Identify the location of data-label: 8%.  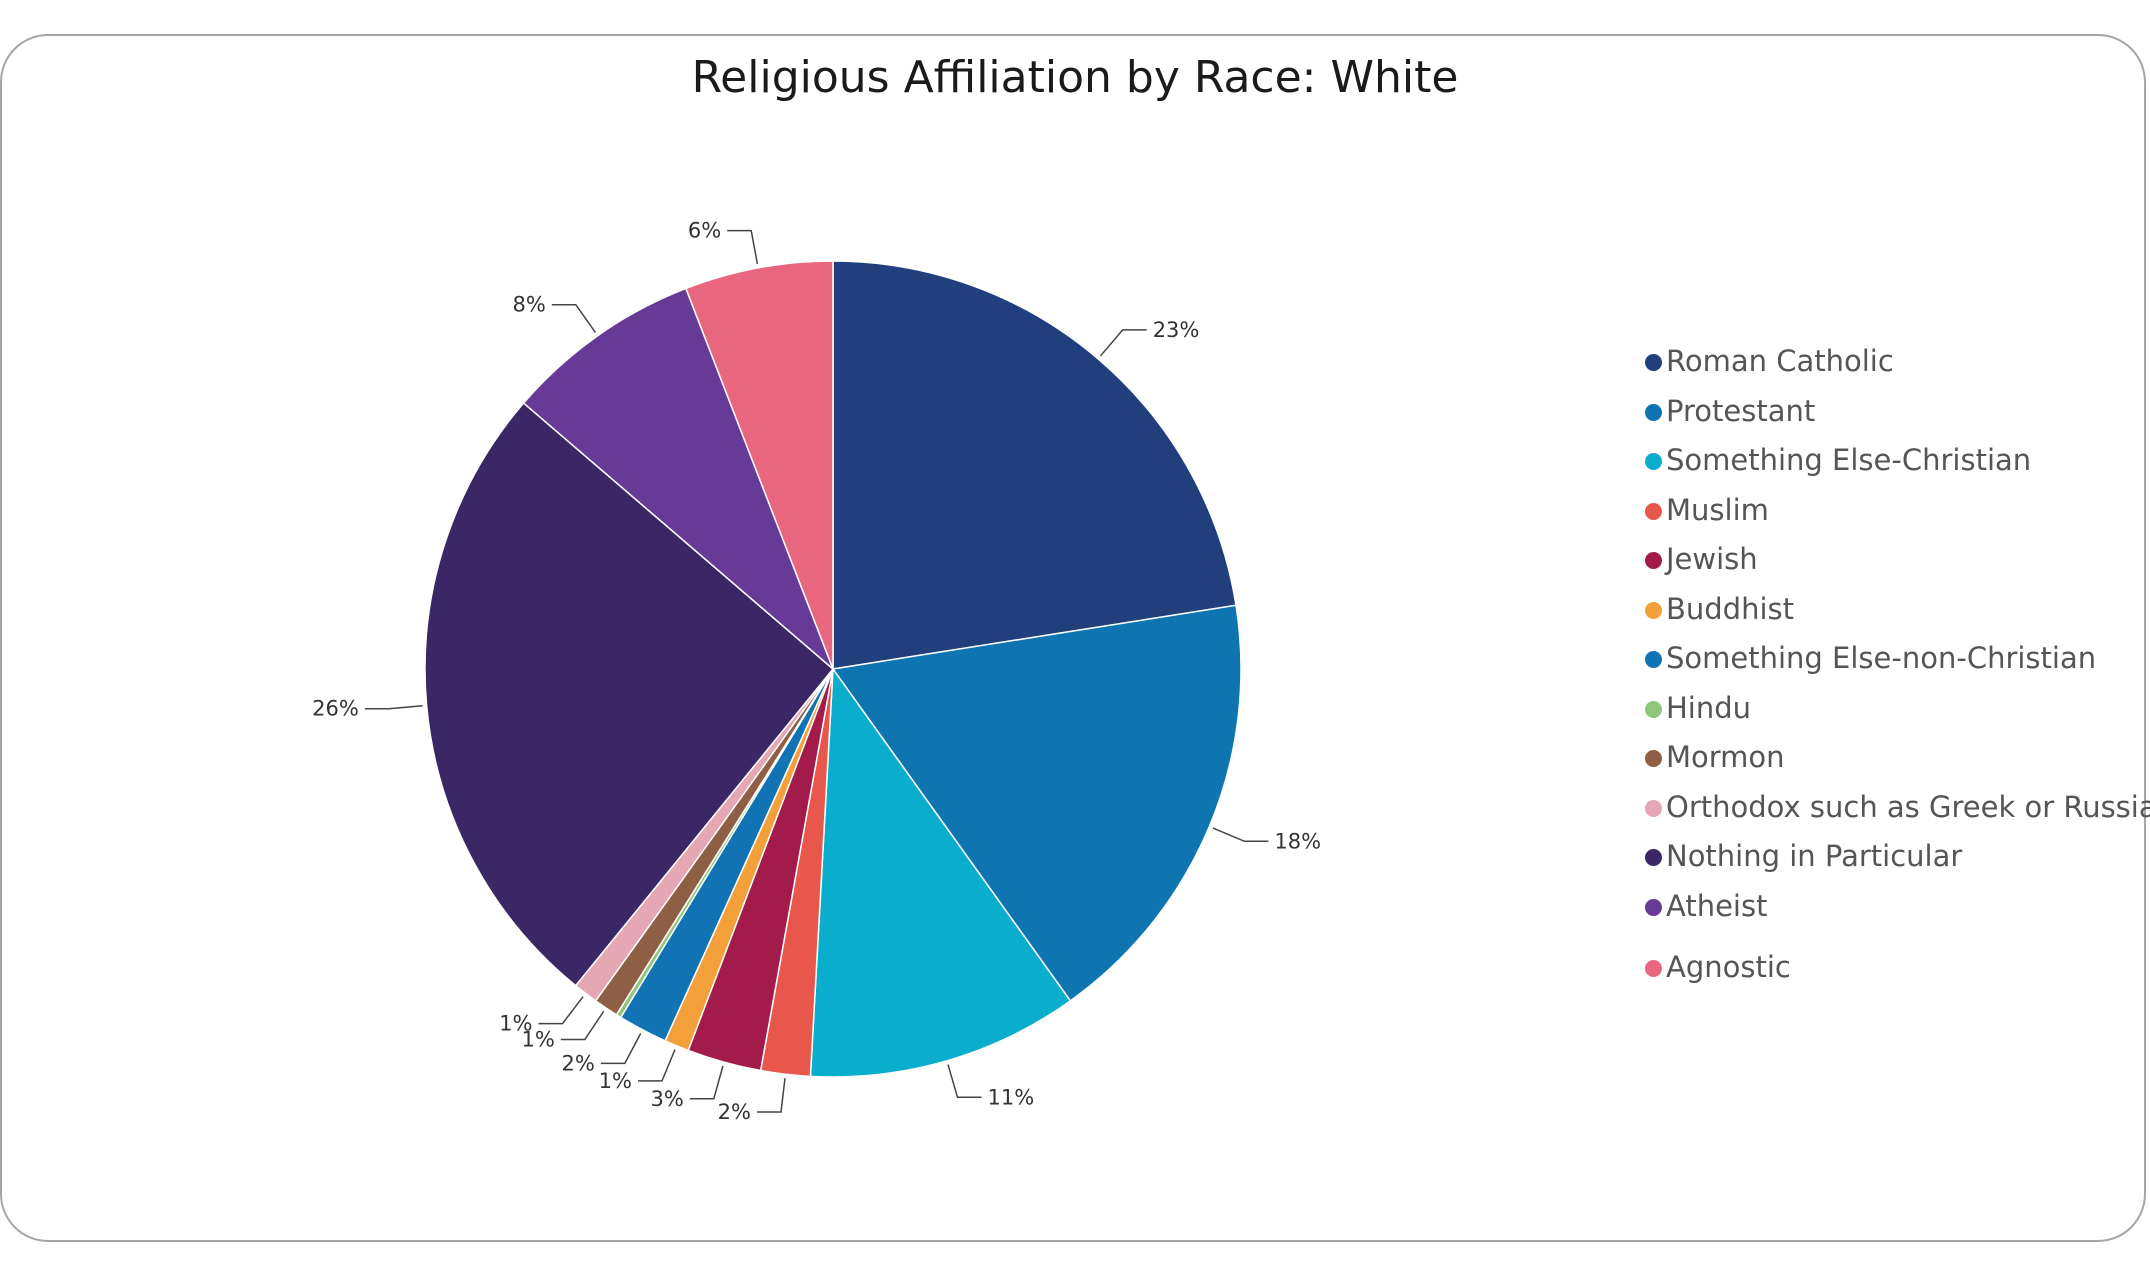
(528, 305).